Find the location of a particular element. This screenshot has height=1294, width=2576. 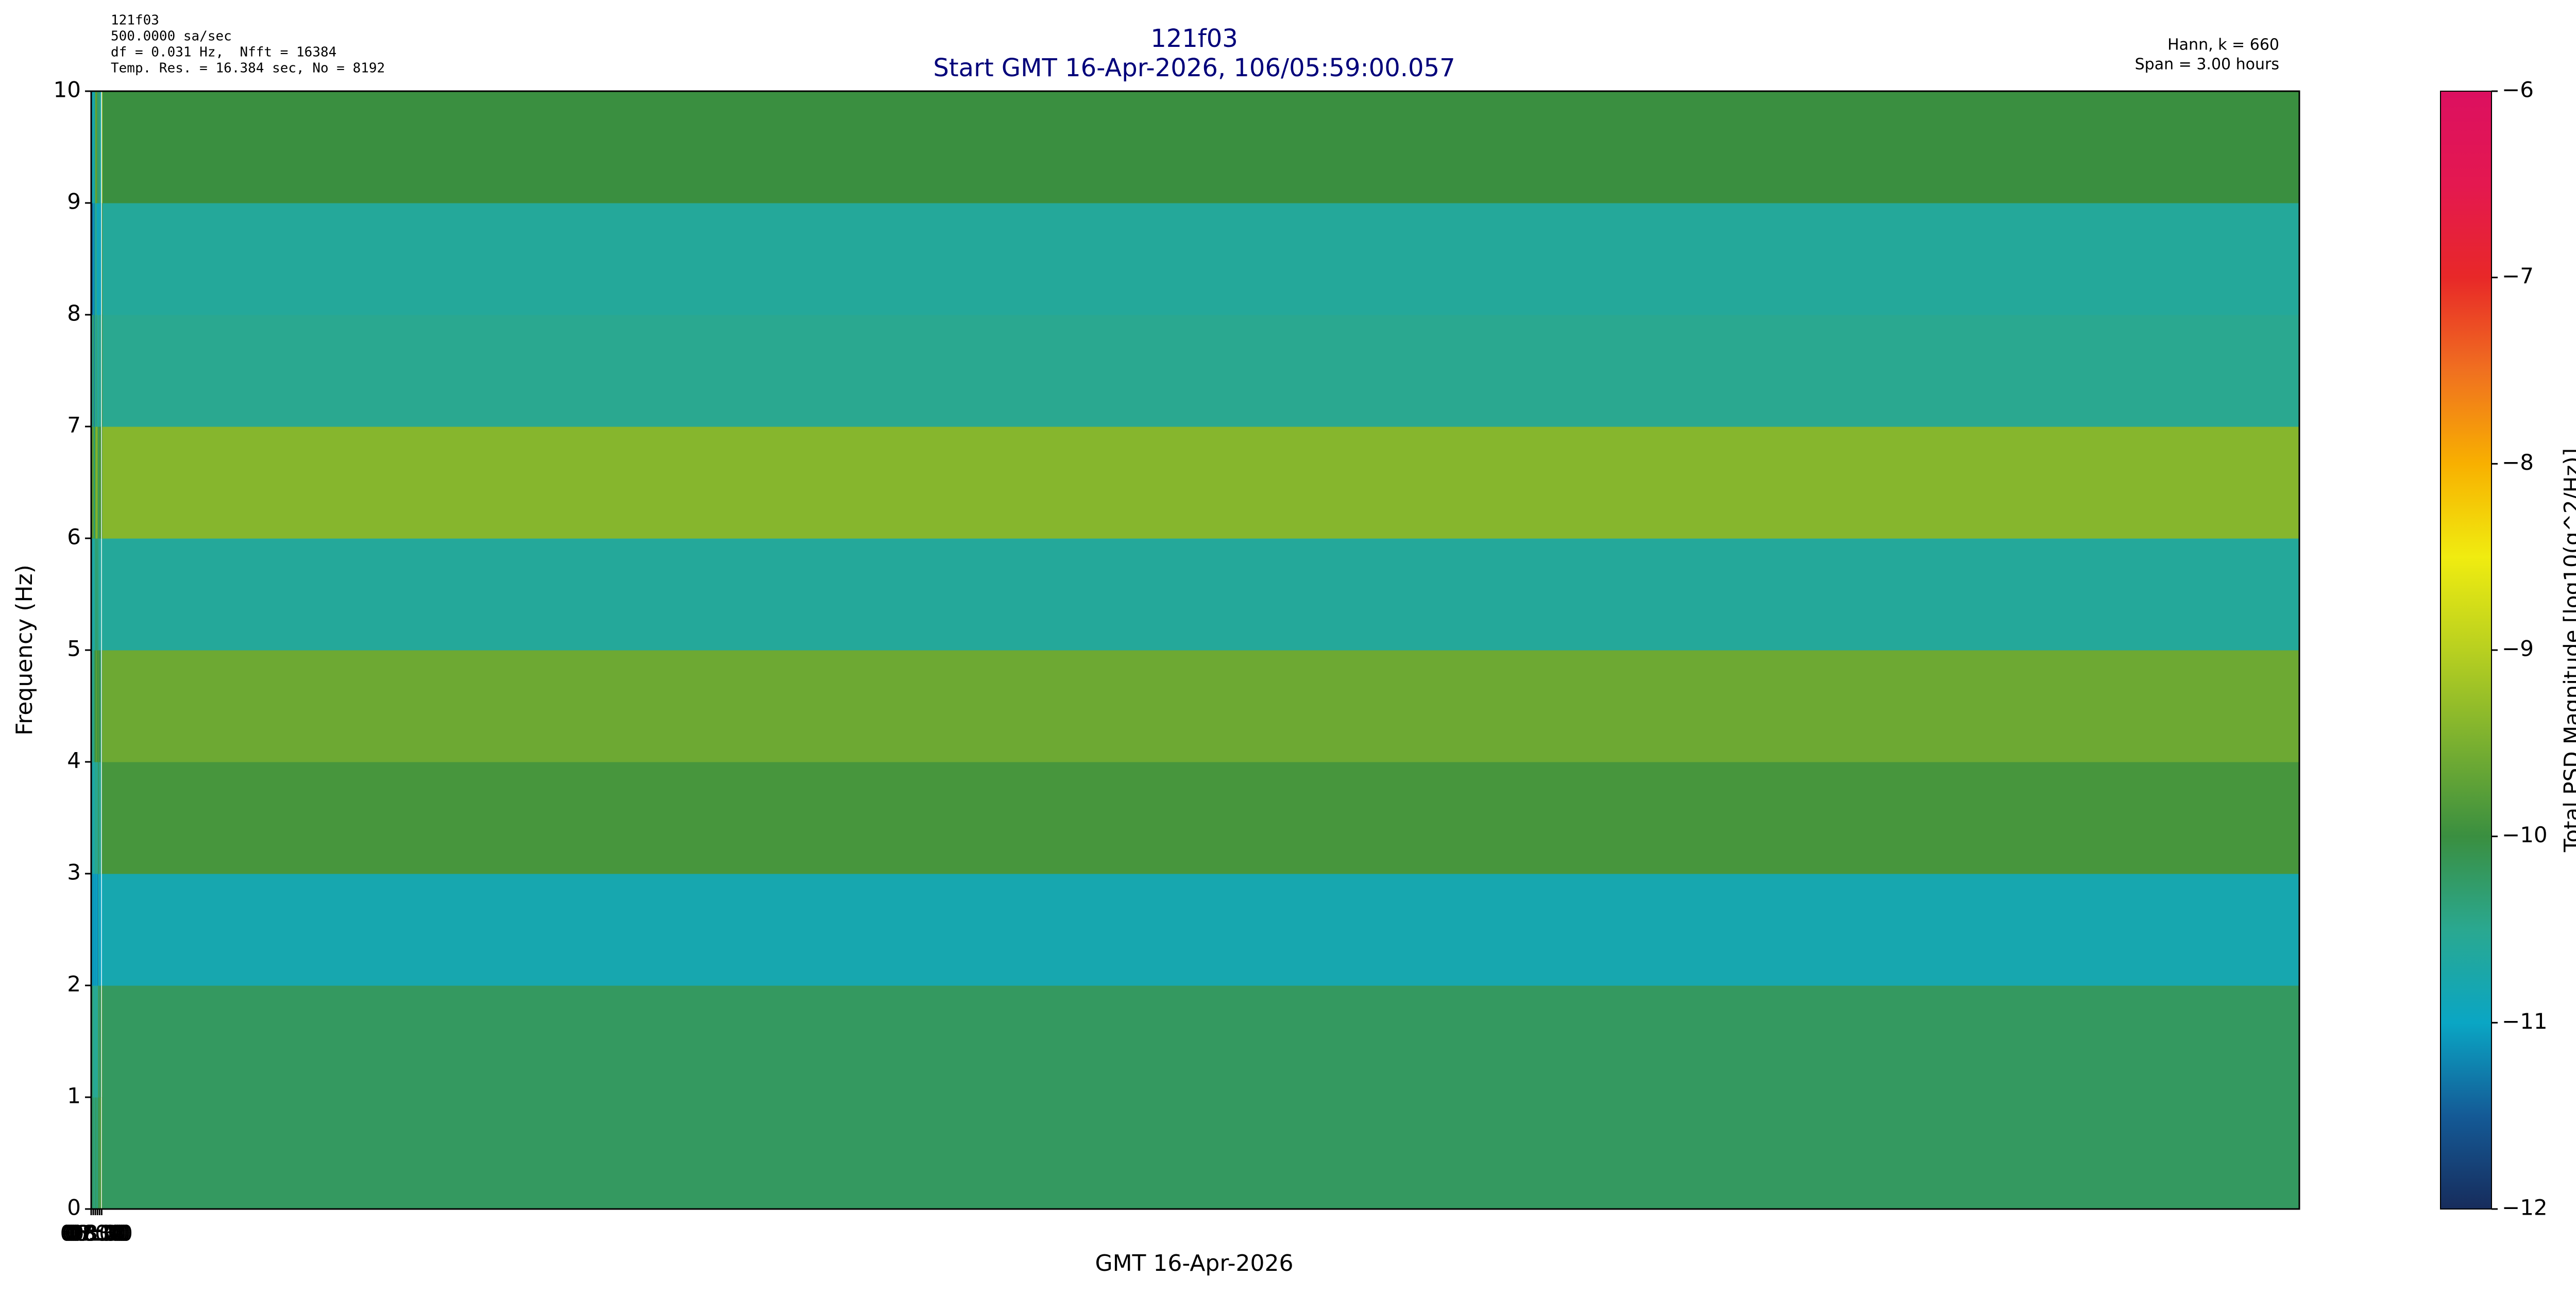

chart-subtitle: Start GMT 16-Apr-2026, 106/05:59:00.057 is located at coordinates (1194, 68).